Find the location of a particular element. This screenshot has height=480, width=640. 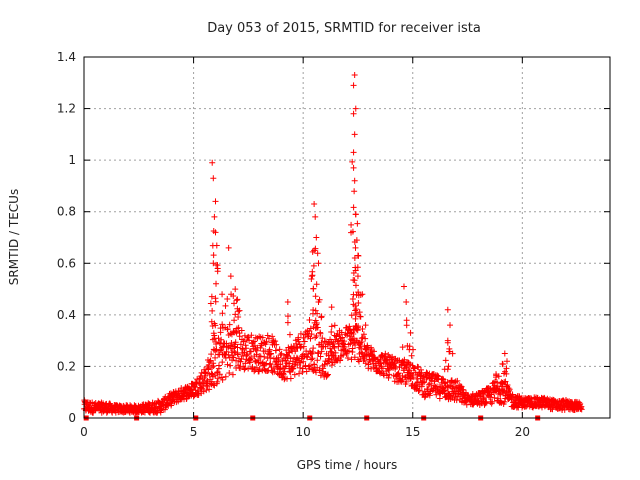

y-tick-label: 1.2 is located at coordinates (66, 109).